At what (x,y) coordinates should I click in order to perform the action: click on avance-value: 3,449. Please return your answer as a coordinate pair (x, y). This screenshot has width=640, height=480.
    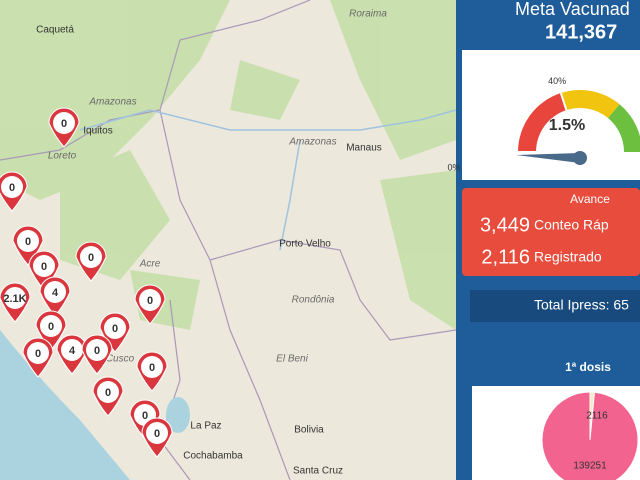
    Looking at the image, I should click on (505, 225).